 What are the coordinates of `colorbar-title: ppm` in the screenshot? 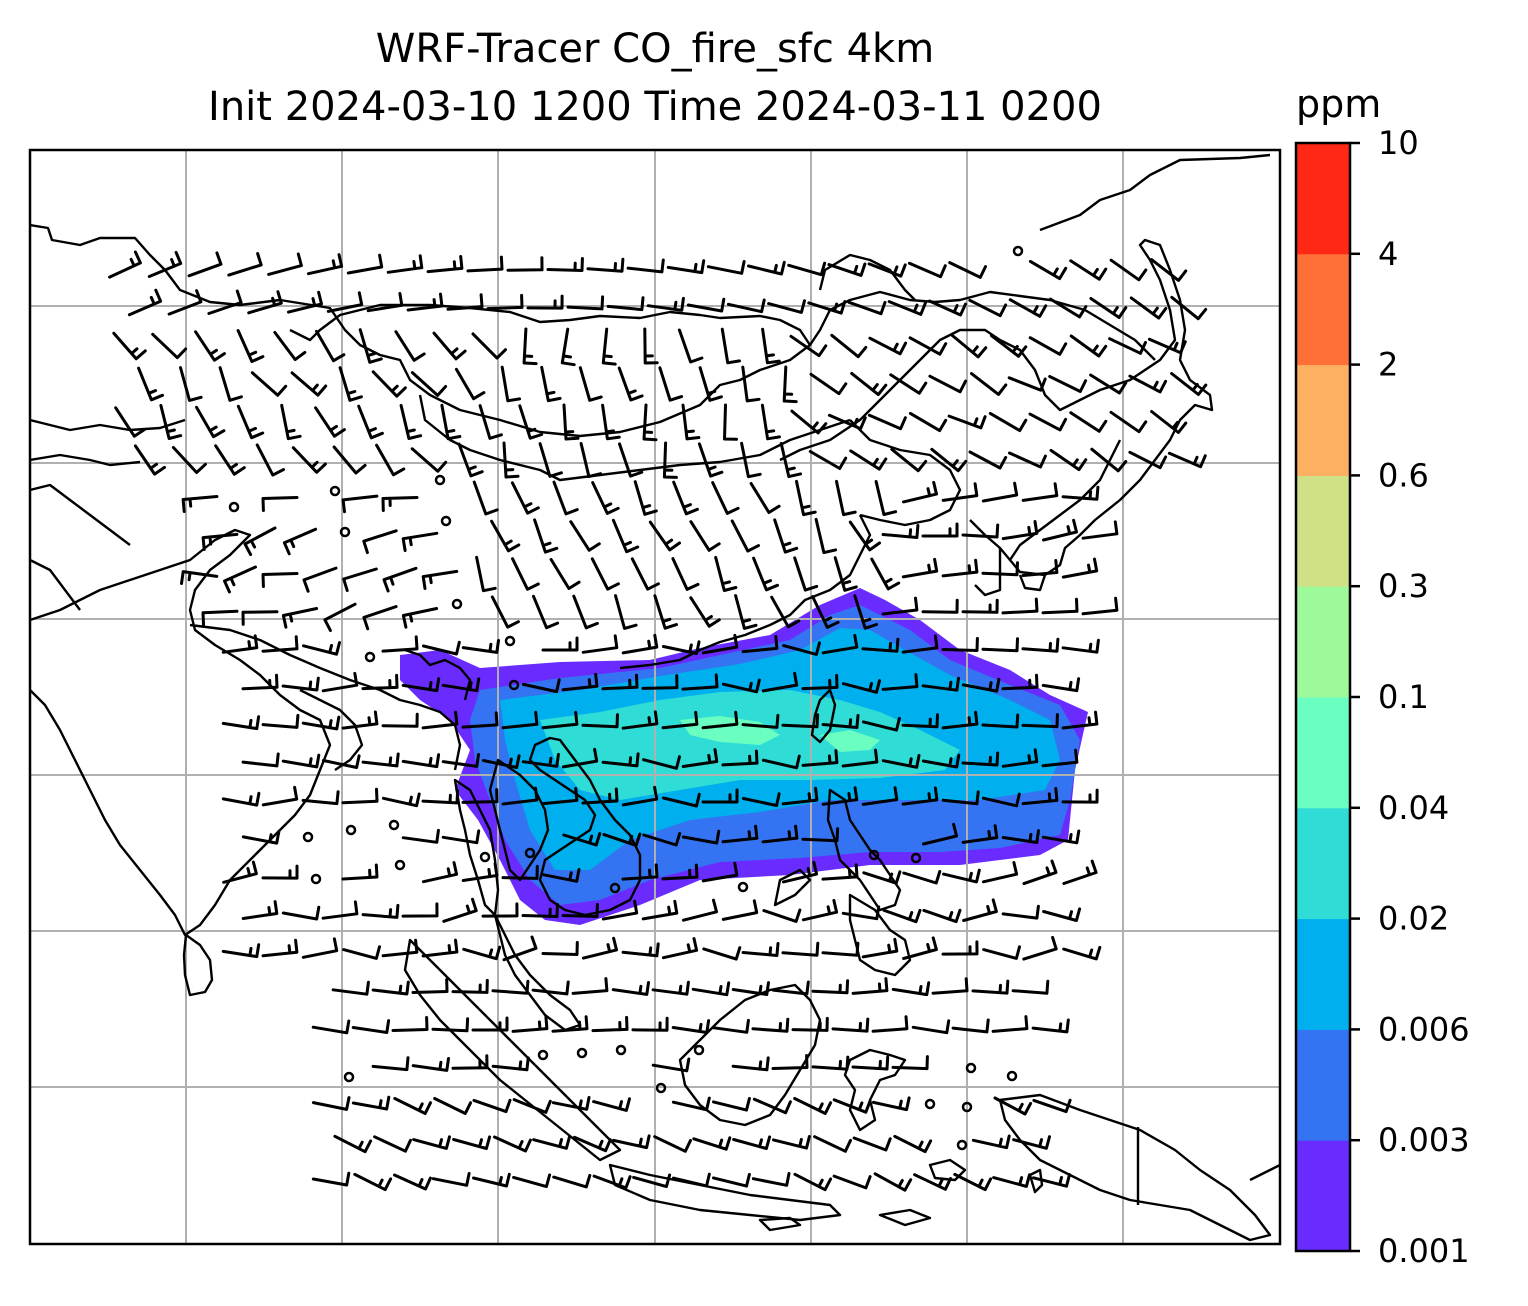 It's located at (1339, 104).